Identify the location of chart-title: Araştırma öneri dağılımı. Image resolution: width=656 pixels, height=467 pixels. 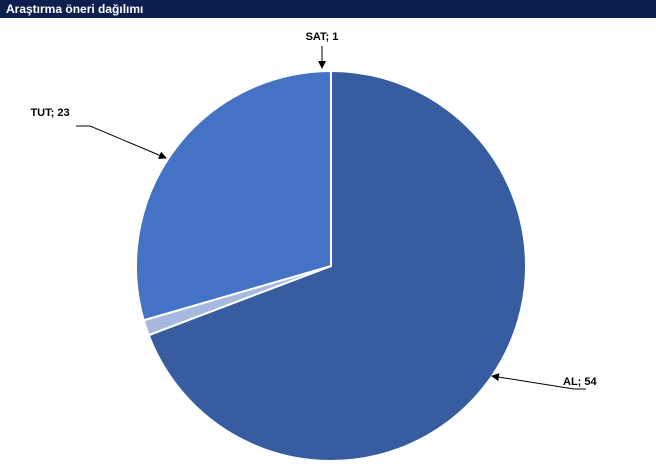
(75, 9).